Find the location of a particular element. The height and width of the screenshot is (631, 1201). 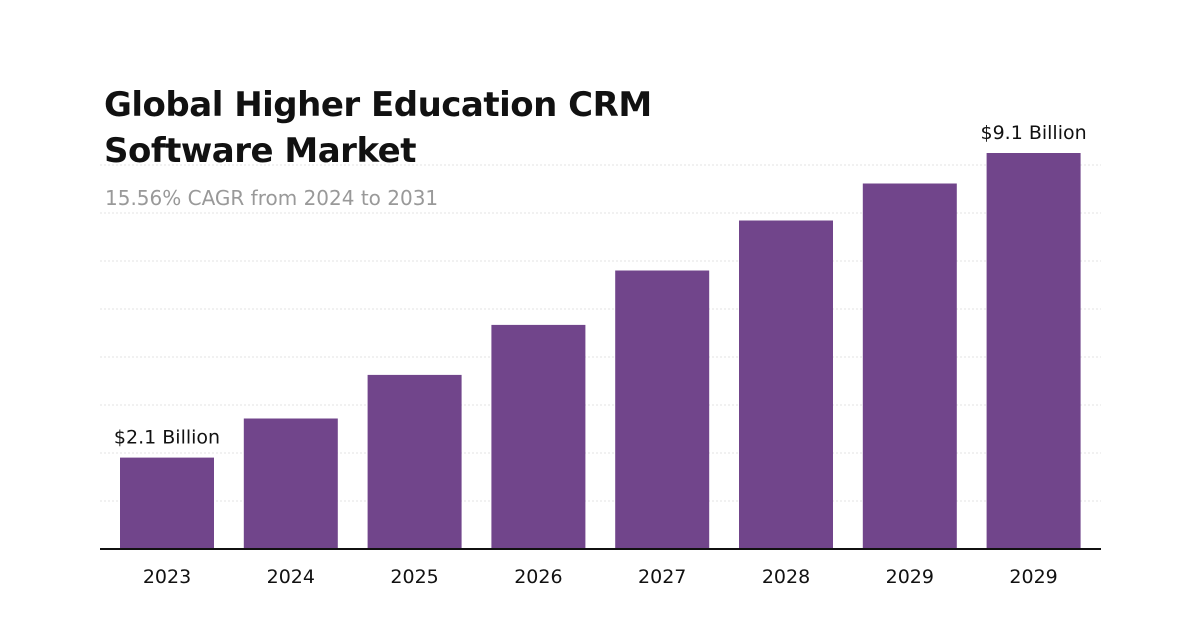

data-label-7: $9.1 Billion is located at coordinates (1034, 133).